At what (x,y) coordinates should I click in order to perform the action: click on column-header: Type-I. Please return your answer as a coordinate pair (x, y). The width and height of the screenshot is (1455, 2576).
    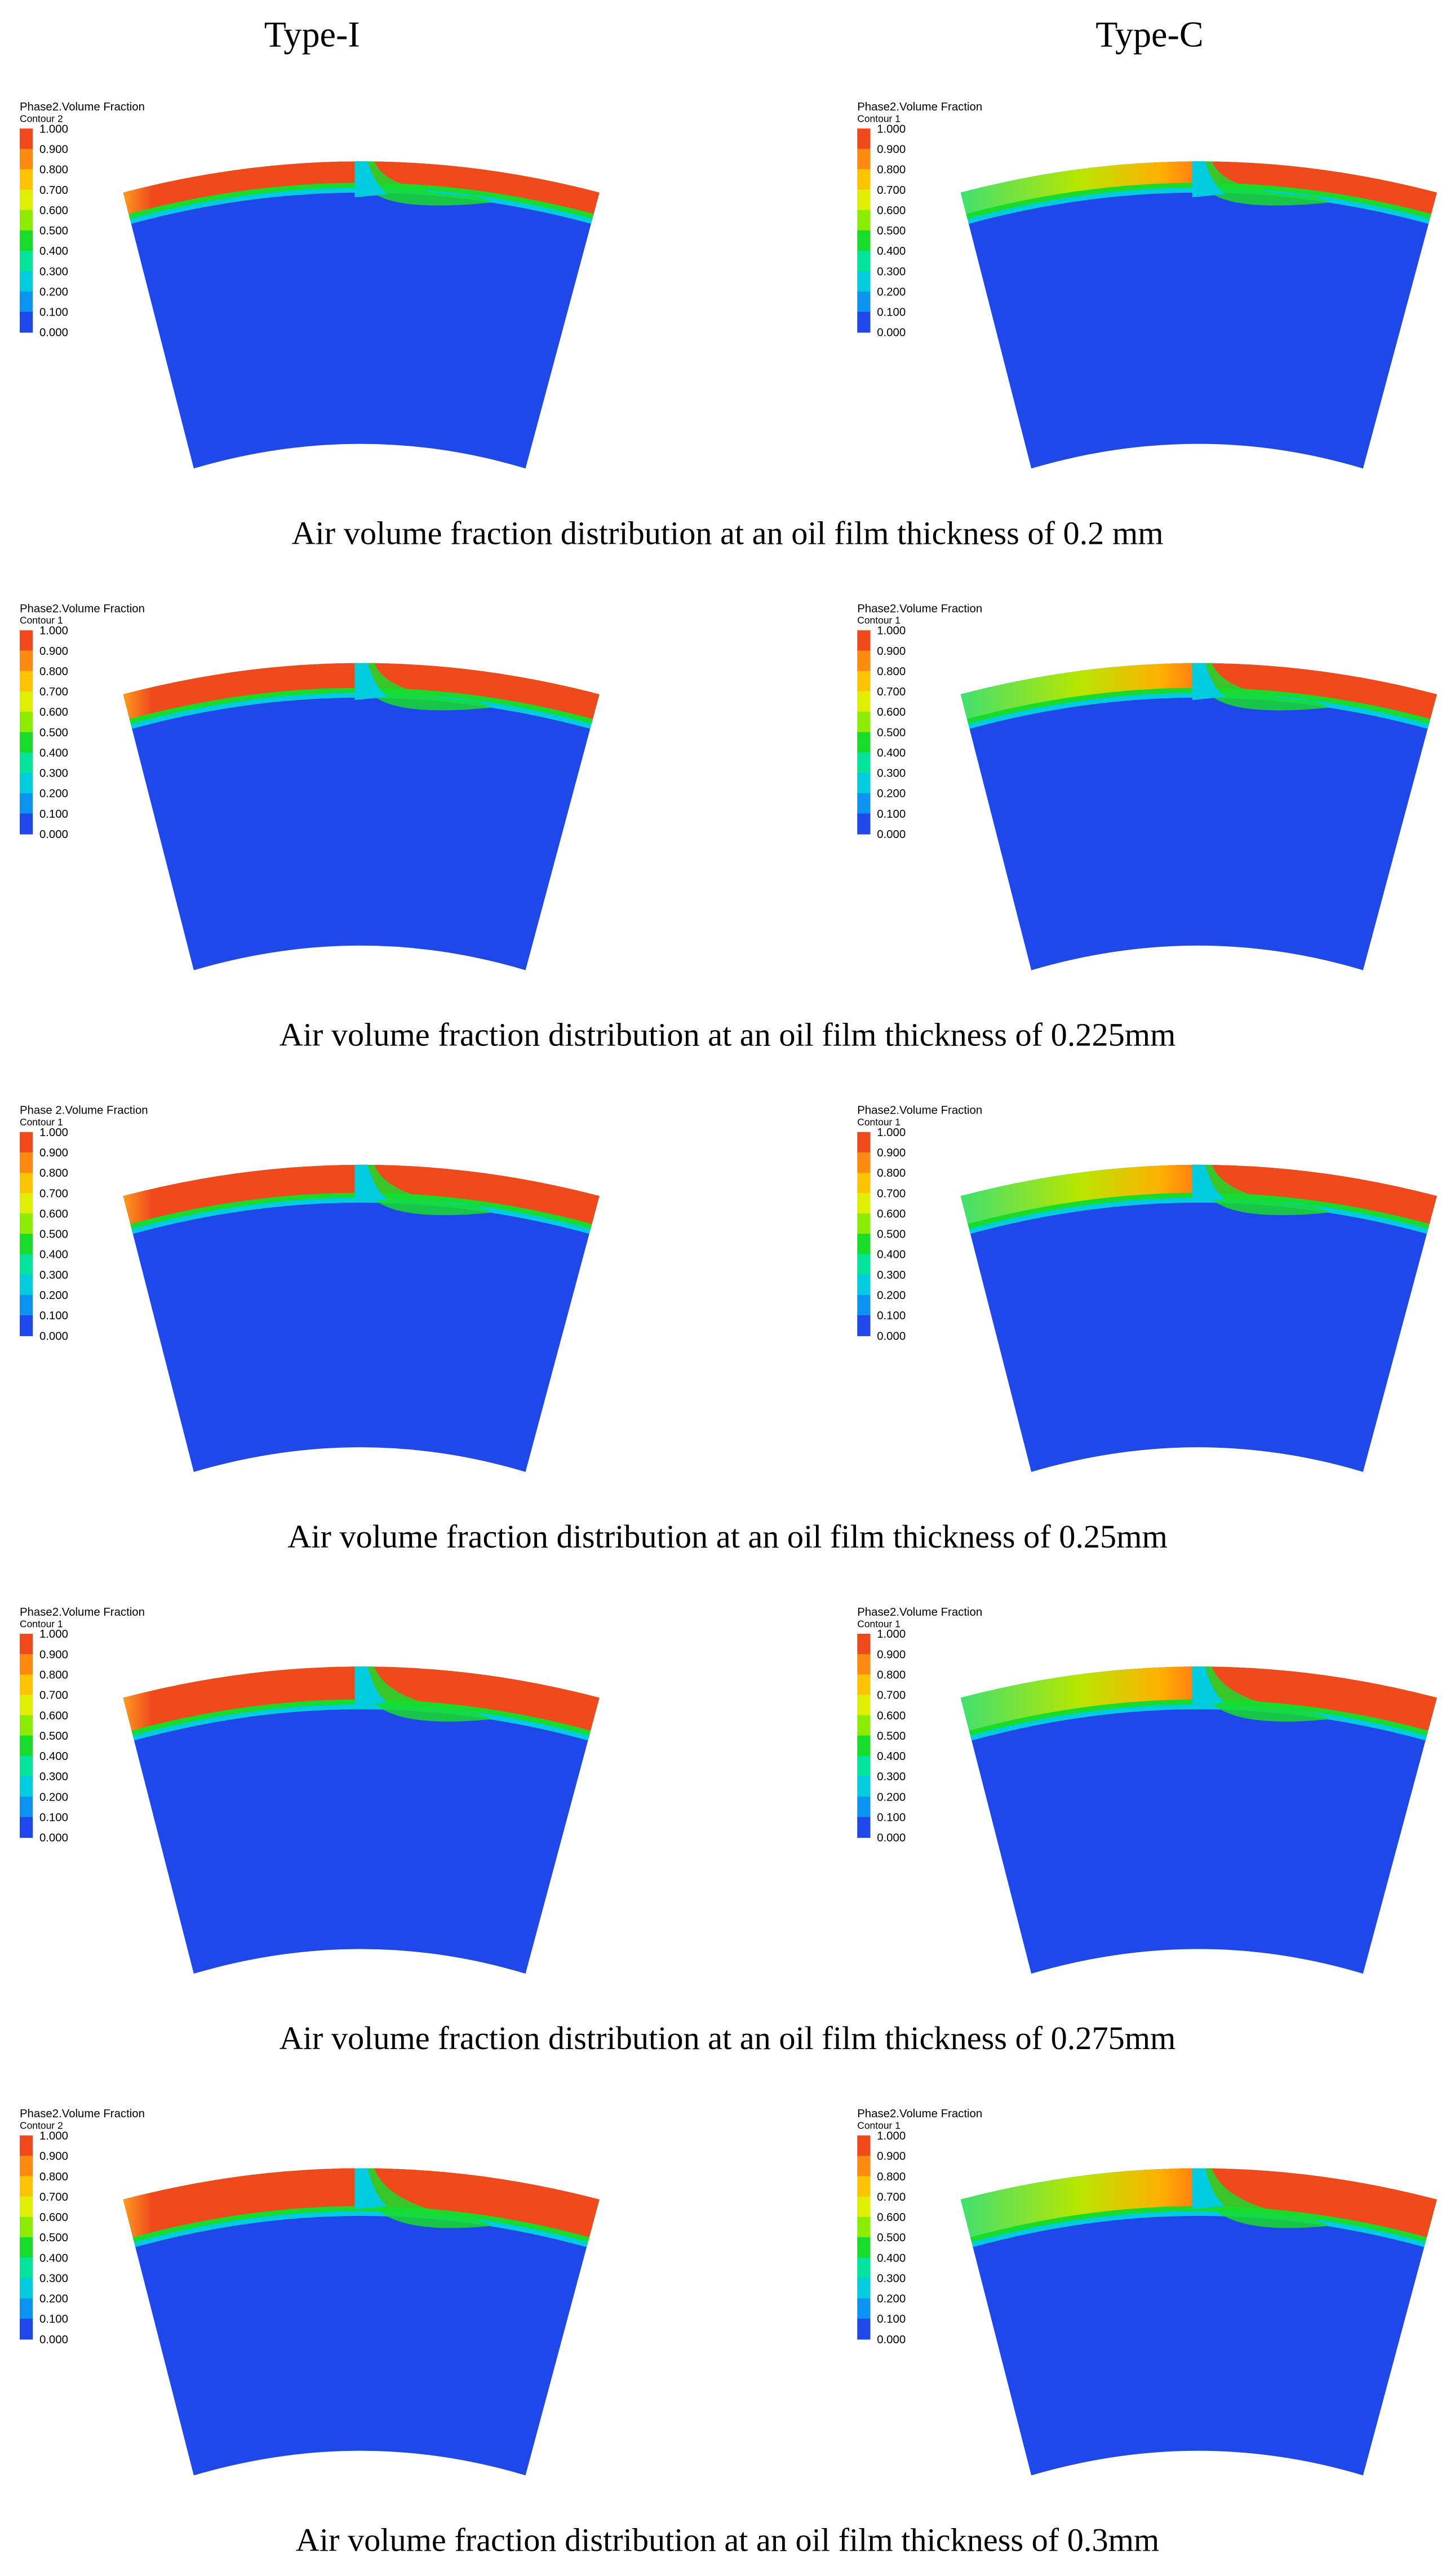
    Looking at the image, I should click on (312, 34).